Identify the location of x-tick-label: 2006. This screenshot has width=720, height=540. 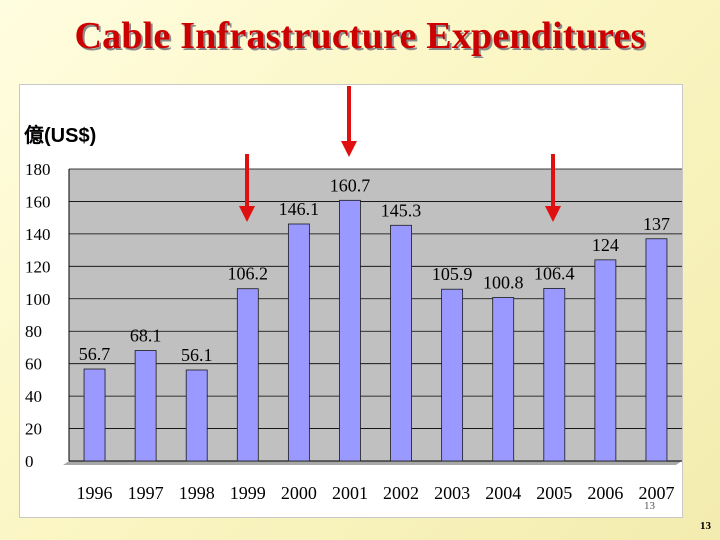
(605, 493).